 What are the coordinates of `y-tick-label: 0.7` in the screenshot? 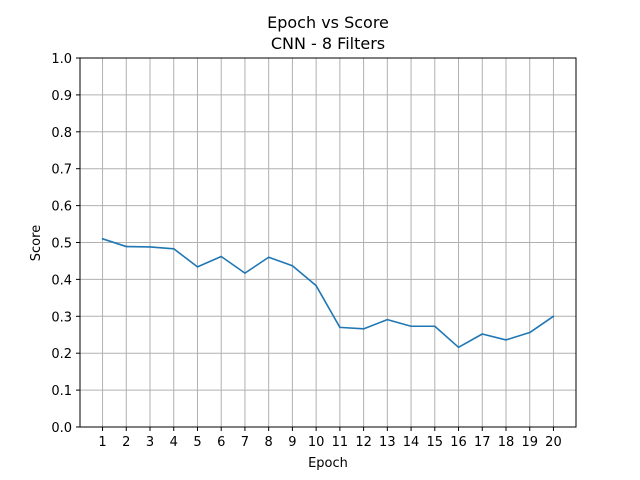 It's located at (61, 170).